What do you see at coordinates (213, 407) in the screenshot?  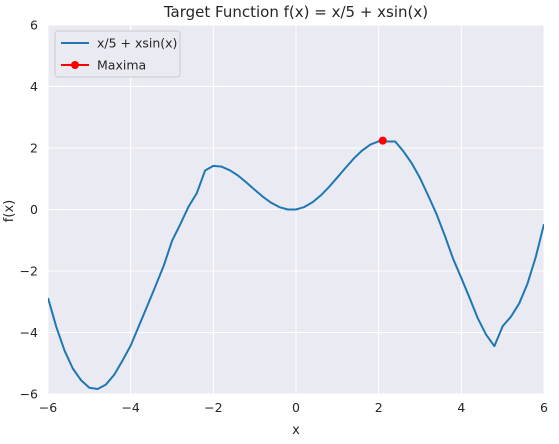 I see `x-tick-label: −2` at bounding box center [213, 407].